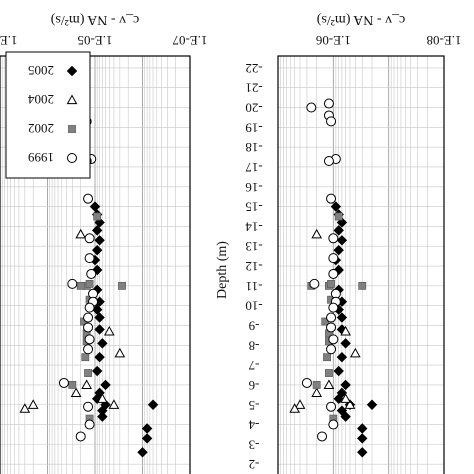 This screenshot has width=474, height=474. What do you see at coordinates (254, 325) in the screenshot?
I see `y-tick-label: -9` at bounding box center [254, 325].